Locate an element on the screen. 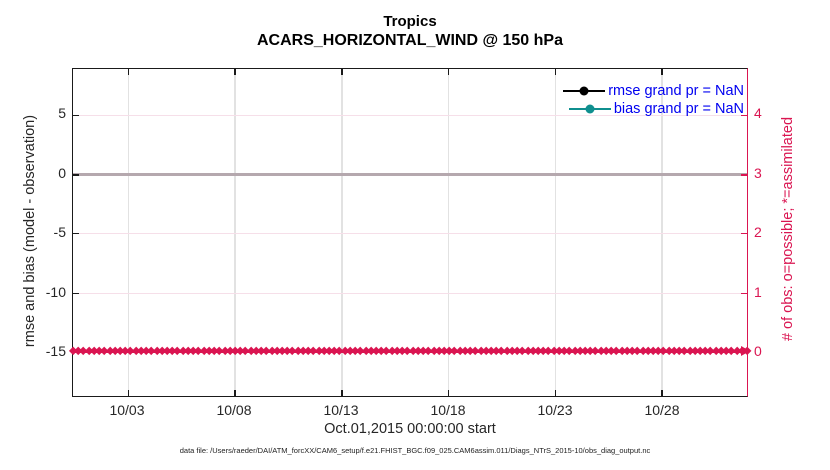 Image resolution: width=830 pixels, height=470 pixels. left-ytick-label: 0 is located at coordinates (62, 173).